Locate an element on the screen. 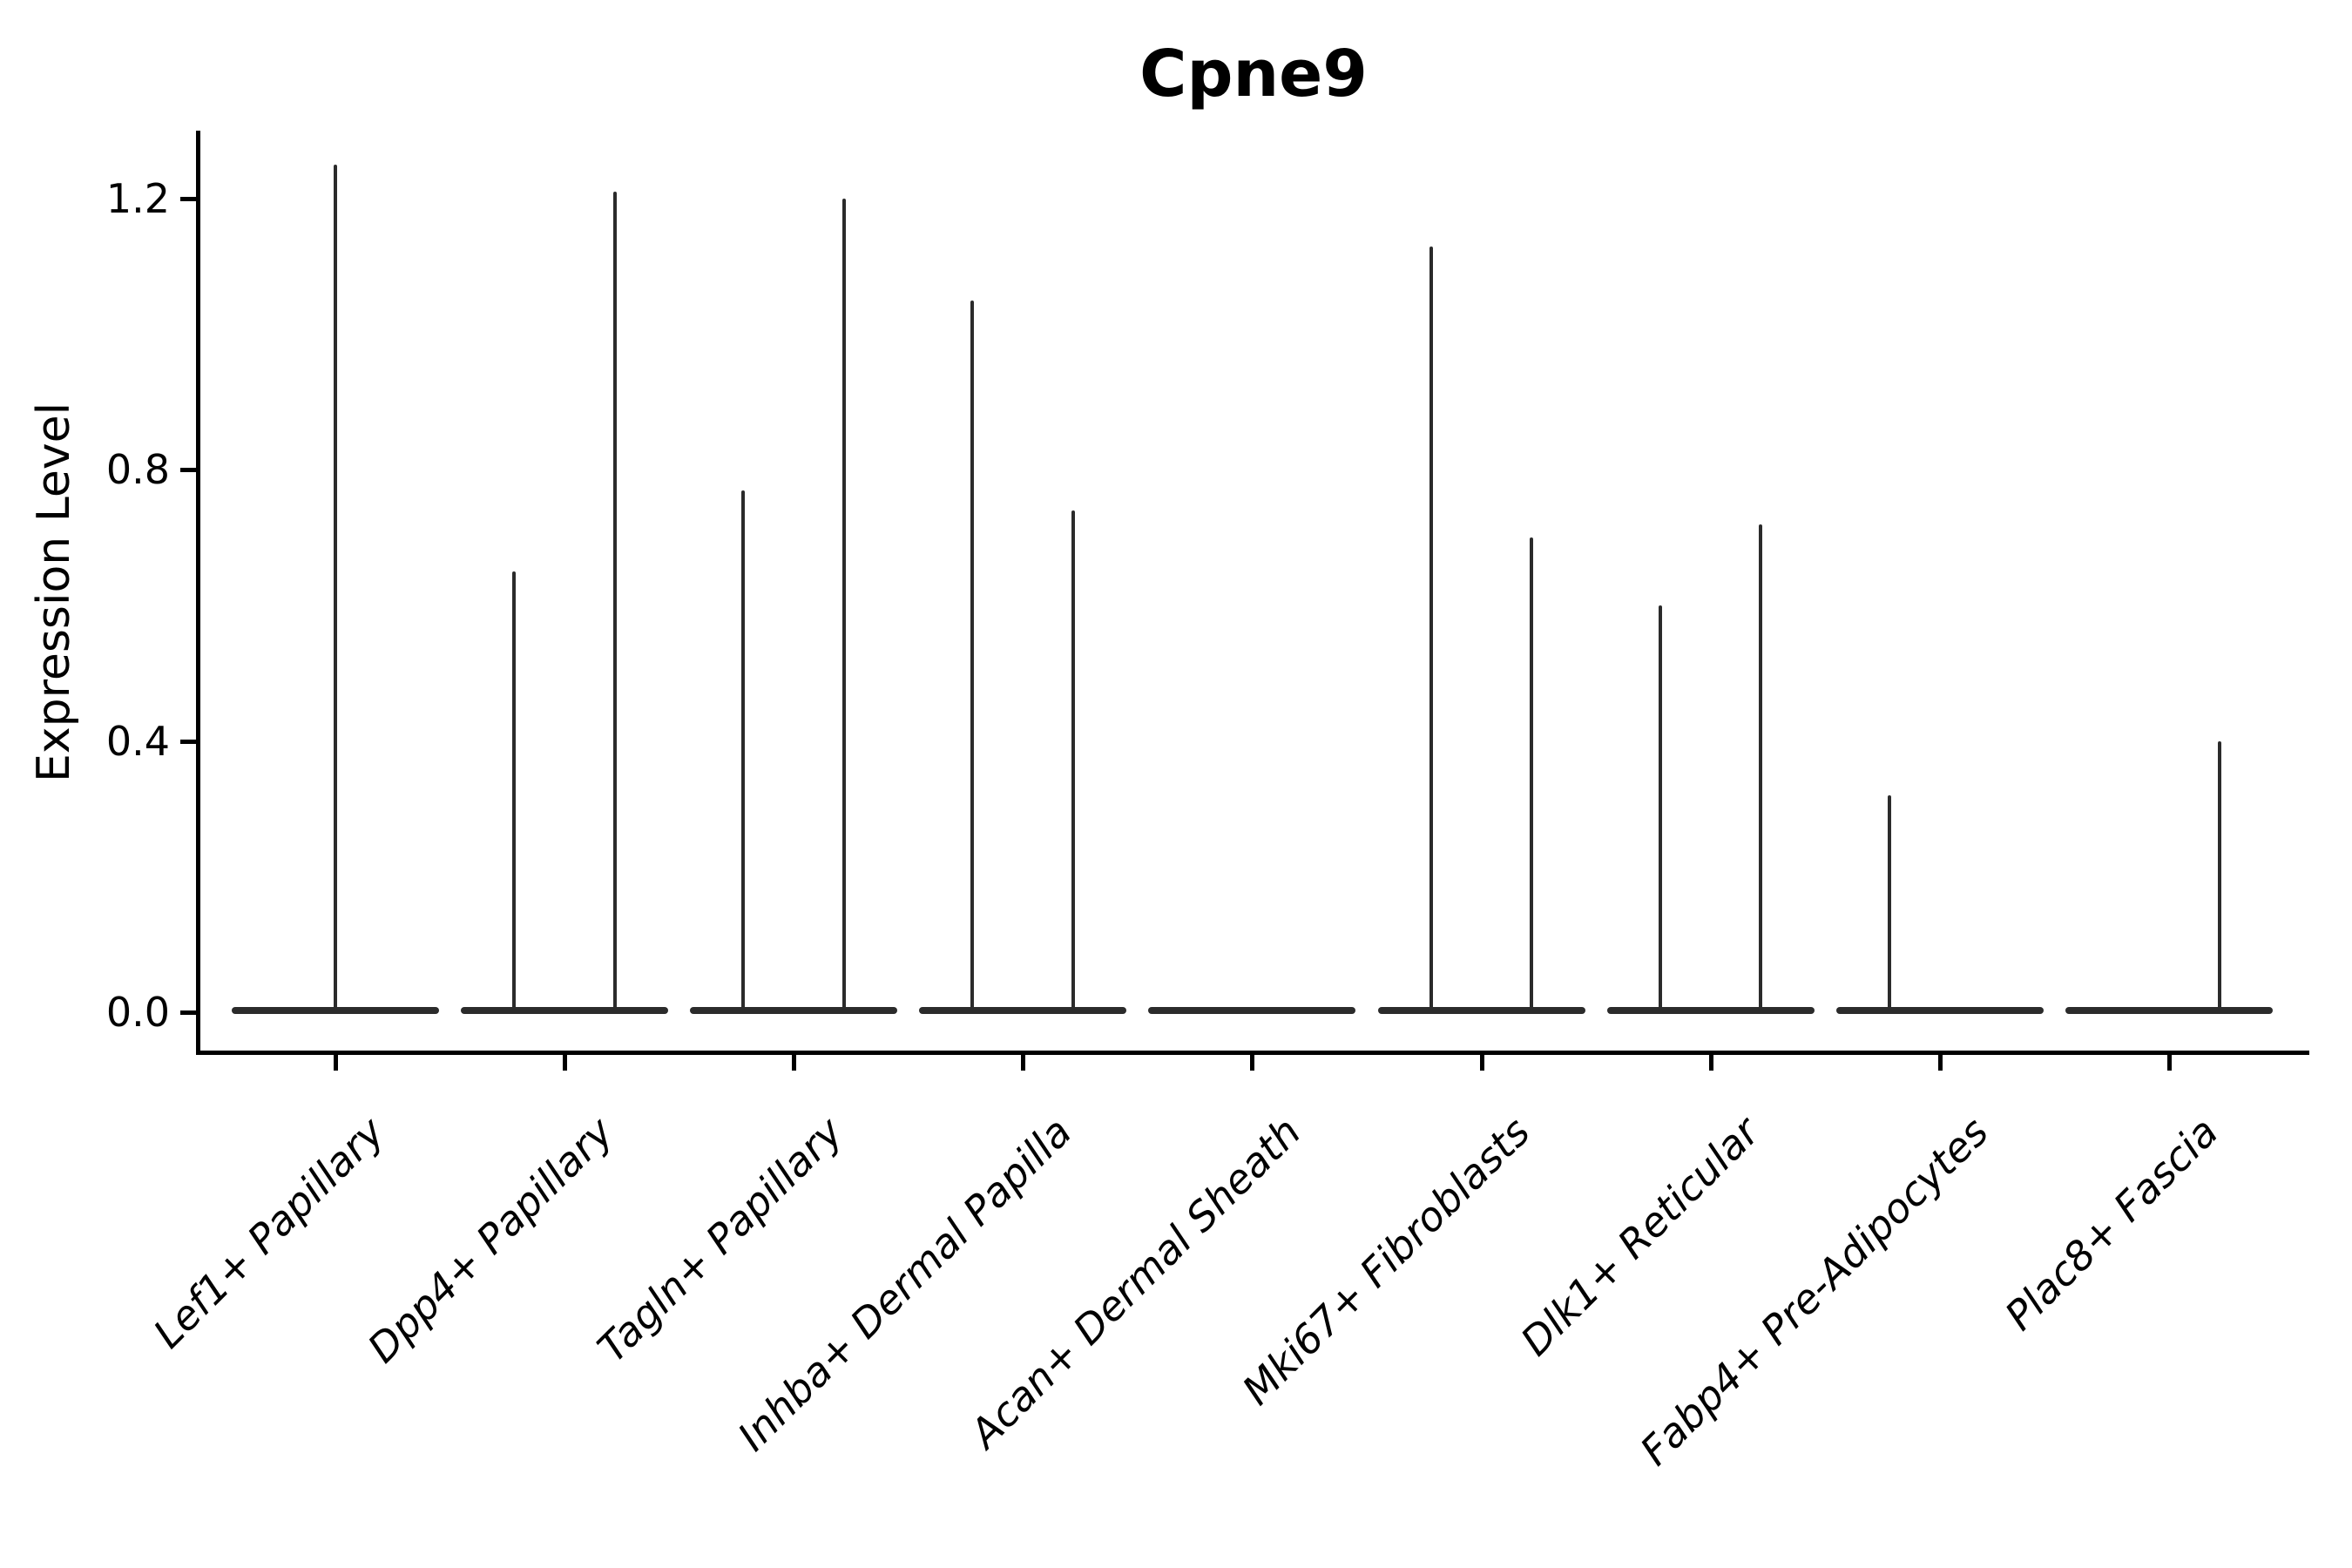 The image size is (2352, 1568). x-tick-label: Lef1+ Papillary is located at coordinates (269, 1232).